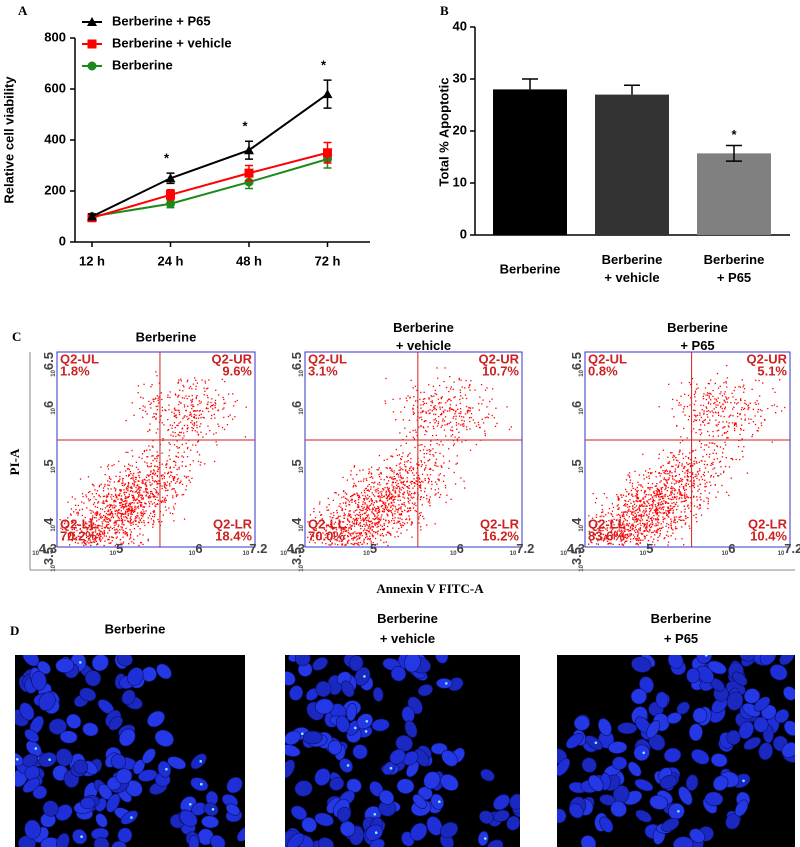  I want to click on series-line, so click(209, 185).